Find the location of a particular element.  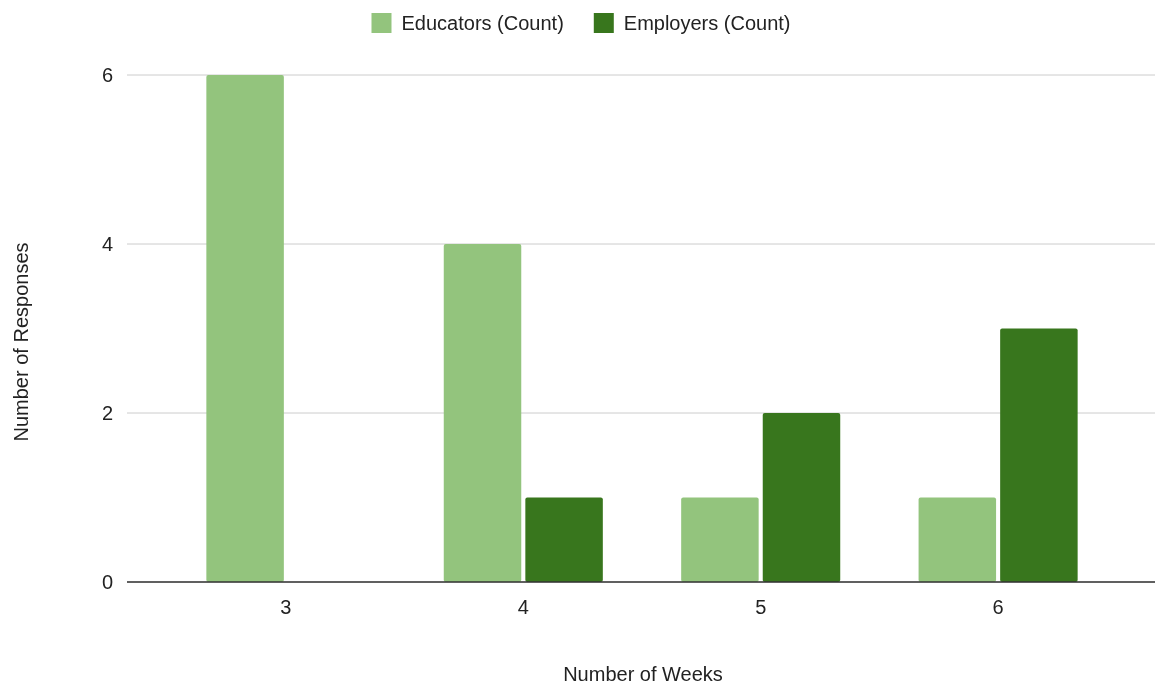

y-axis-title: Number of Responses is located at coordinates (21, 342).